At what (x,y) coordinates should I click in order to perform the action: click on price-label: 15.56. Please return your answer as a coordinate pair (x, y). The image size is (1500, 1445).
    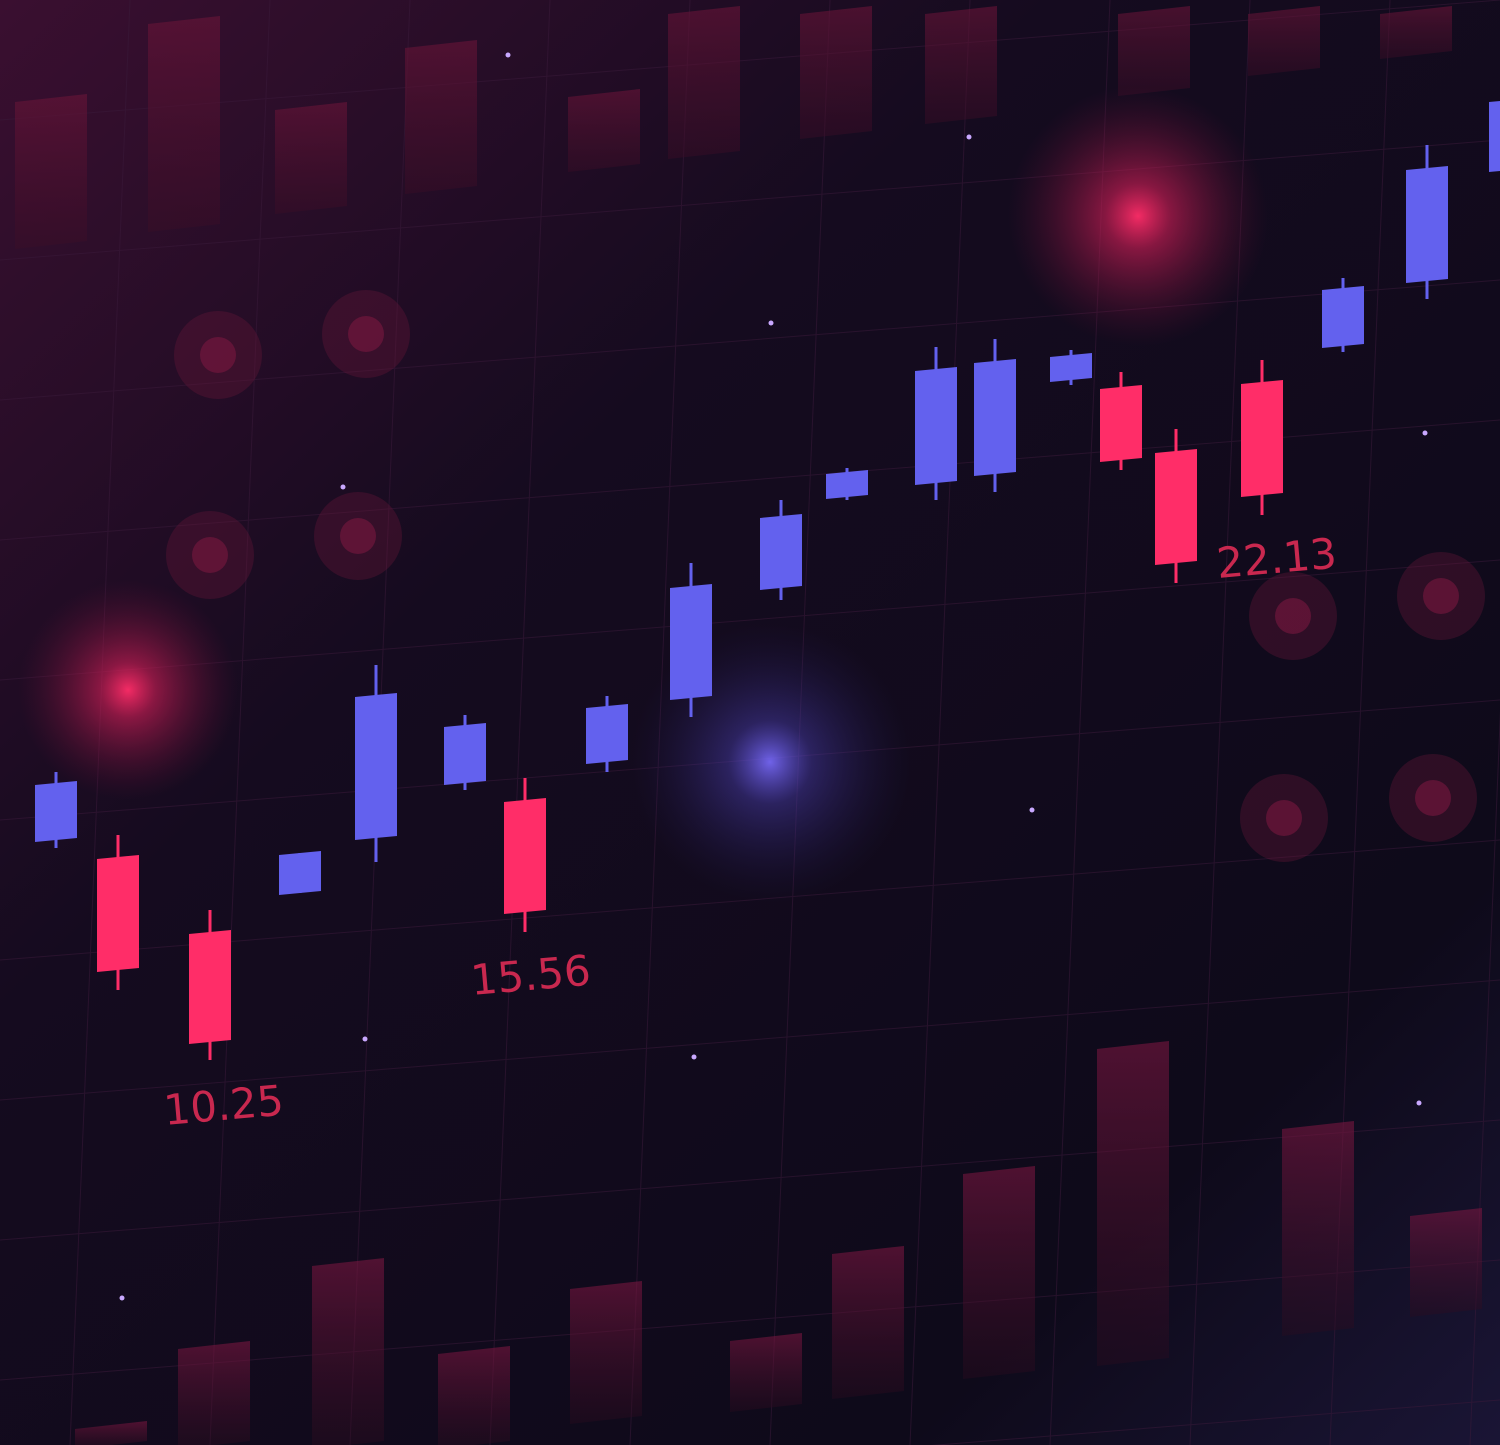
    Looking at the image, I should click on (531, 975).